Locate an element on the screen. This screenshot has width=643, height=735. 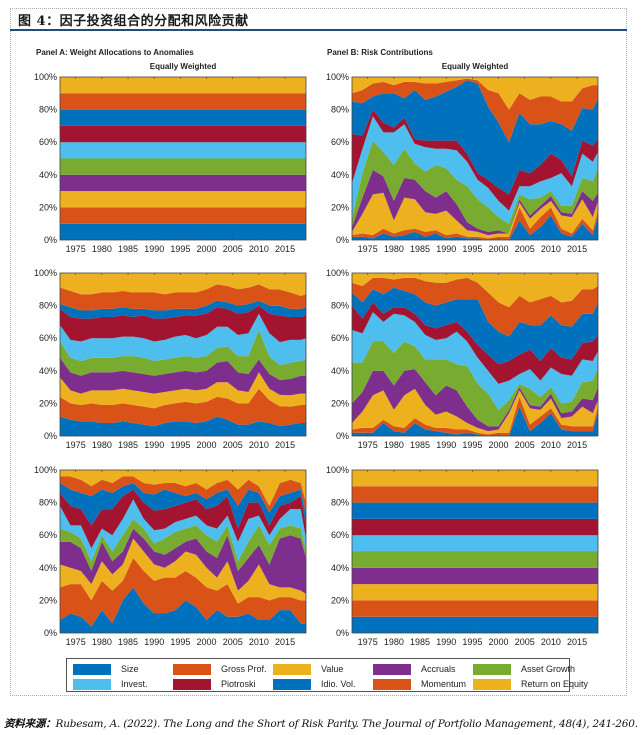
legend-item: Asset Growth is located at coordinates (524, 669).